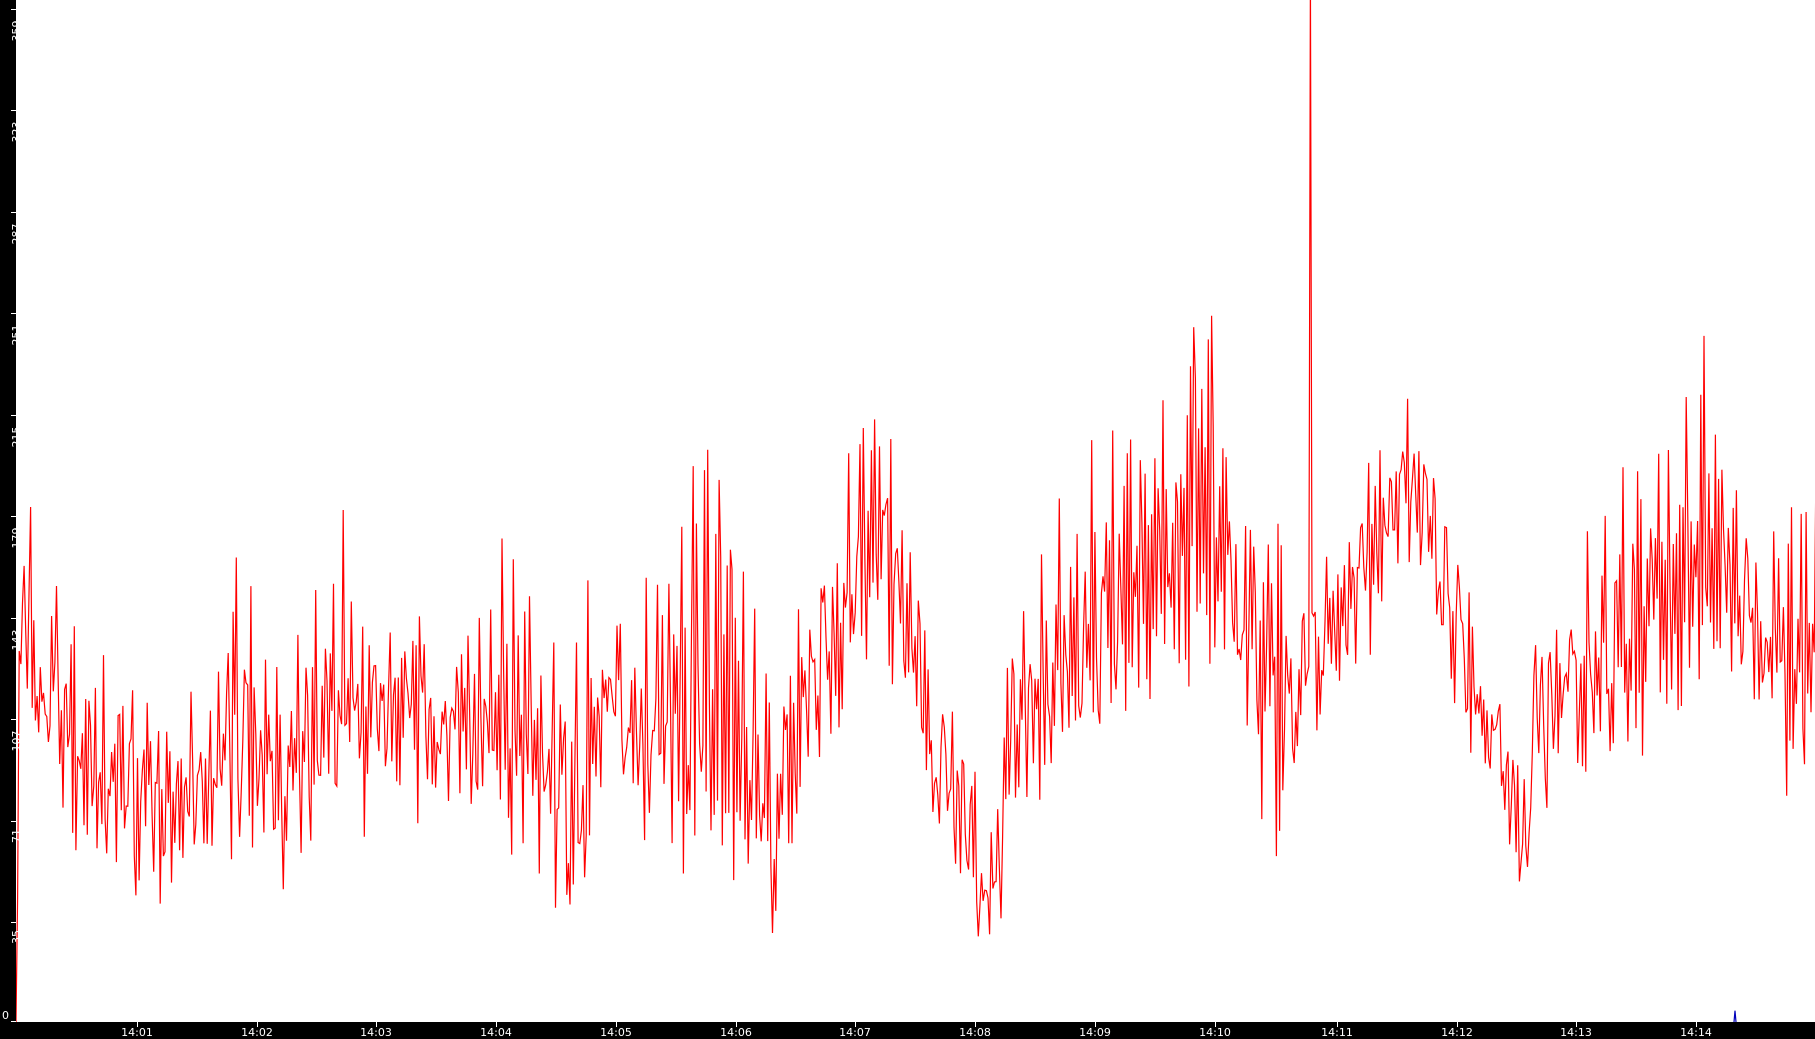 This screenshot has width=1815, height=1039. I want to click on y-axis: 359 323 287 251 215 179 143 107 71 35, so click(11, 511).